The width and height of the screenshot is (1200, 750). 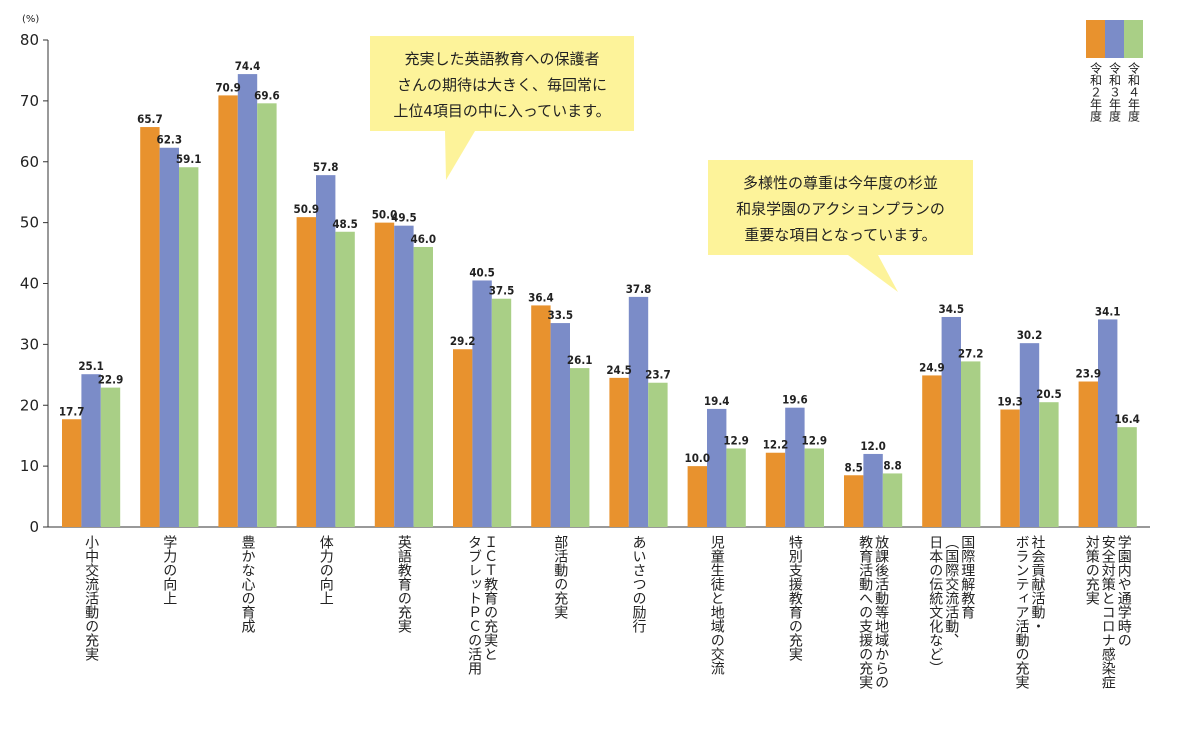 What do you see at coordinates (29, 466) in the screenshot?
I see `y-tick-label: 10` at bounding box center [29, 466].